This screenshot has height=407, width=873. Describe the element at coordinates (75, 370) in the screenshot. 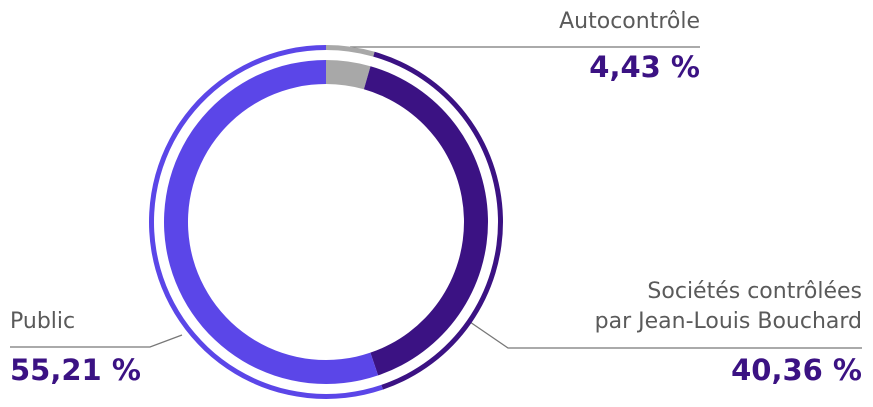

I see `value-label: 55,21 %` at that location.